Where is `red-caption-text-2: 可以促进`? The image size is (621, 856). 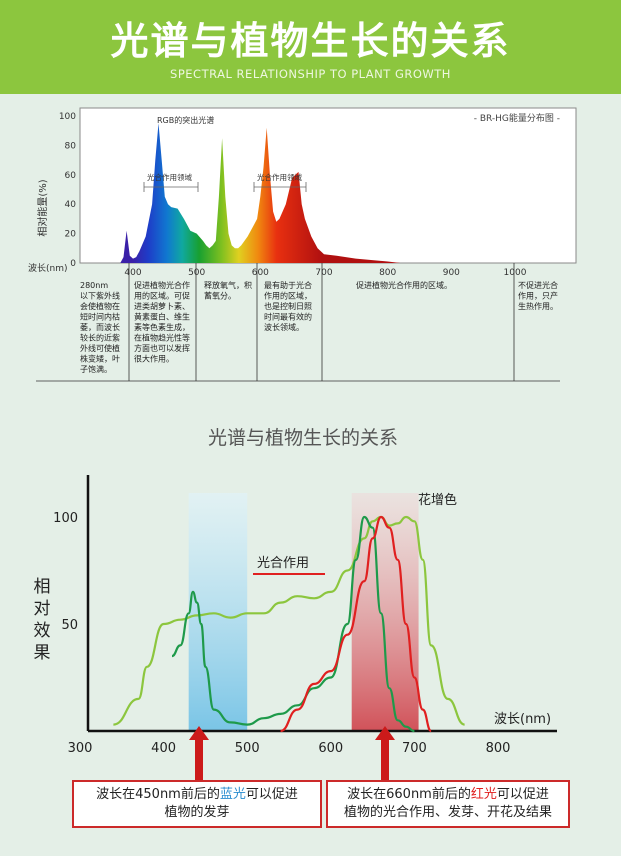 red-caption-text-2: 可以促进 is located at coordinates (522, 794).